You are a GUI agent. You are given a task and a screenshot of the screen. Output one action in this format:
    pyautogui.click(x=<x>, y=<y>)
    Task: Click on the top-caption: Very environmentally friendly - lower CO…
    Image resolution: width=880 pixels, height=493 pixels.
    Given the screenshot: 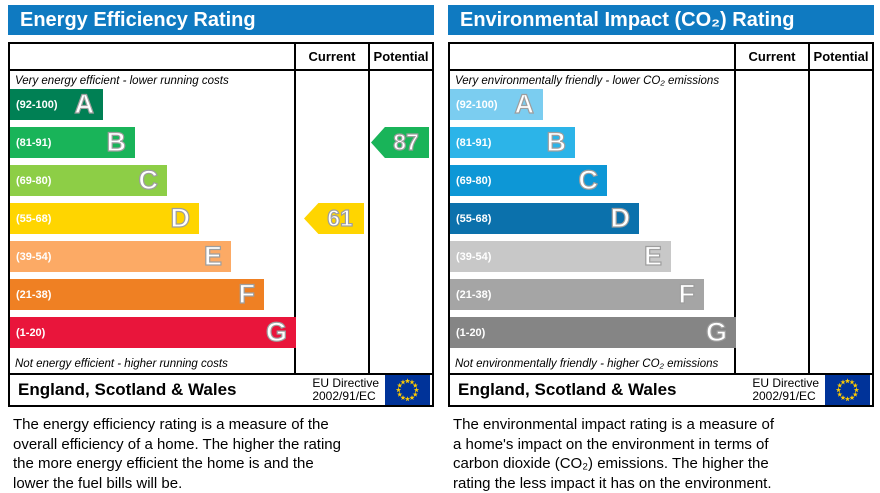 What is the action you would take?
    pyautogui.click(x=587, y=81)
    